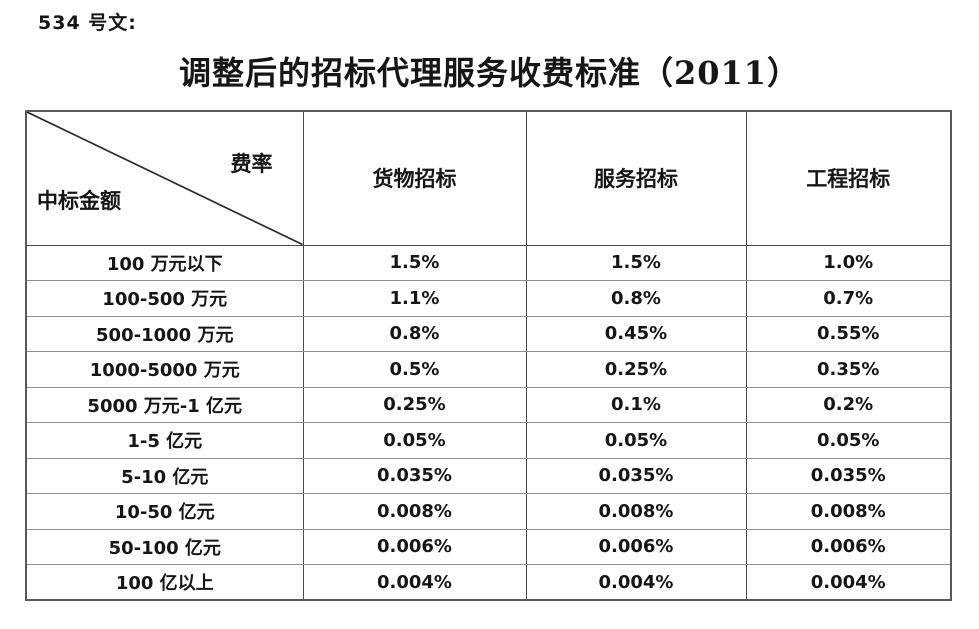  I want to click on row-label: 1-5 亿元, so click(164, 440).